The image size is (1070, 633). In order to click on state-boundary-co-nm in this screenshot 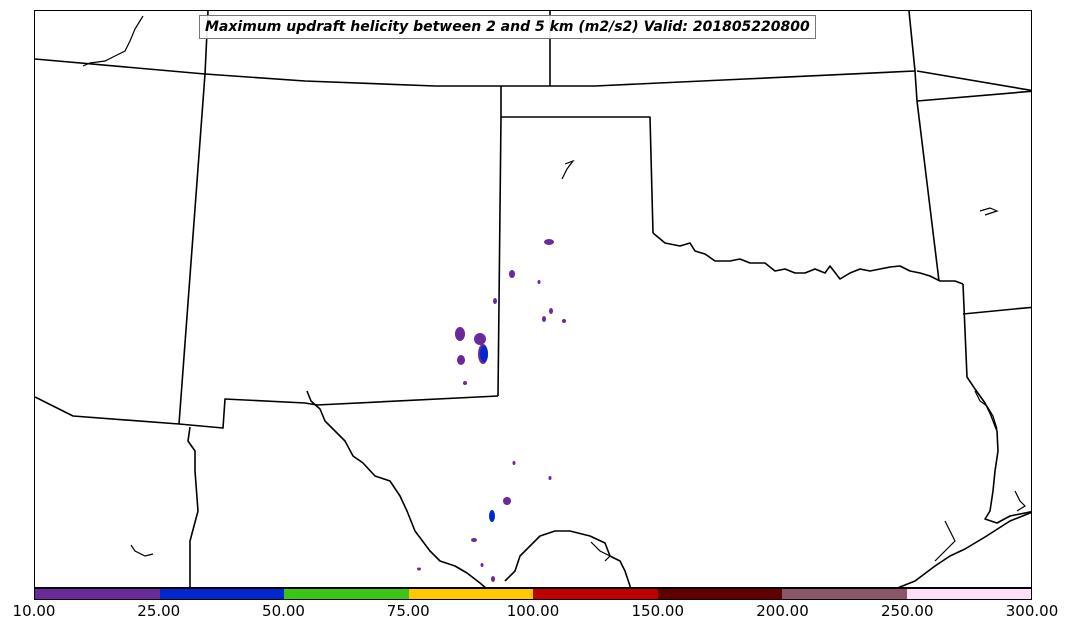, I will do `click(192, 249)`.